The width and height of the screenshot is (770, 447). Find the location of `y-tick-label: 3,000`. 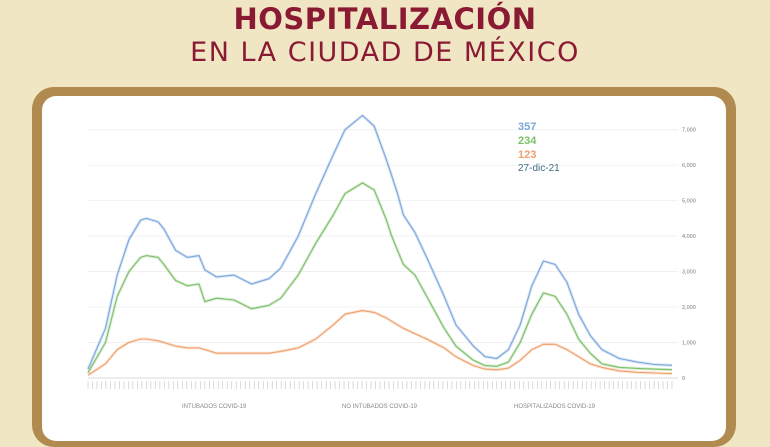

y-tick-label: 3,000 is located at coordinates (689, 273).